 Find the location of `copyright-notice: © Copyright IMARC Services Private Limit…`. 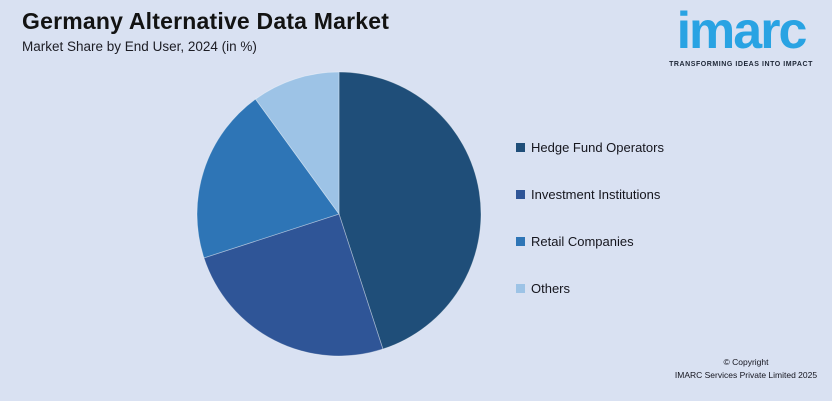

copyright-notice: © Copyright IMARC Services Private Limit… is located at coordinates (744, 369).